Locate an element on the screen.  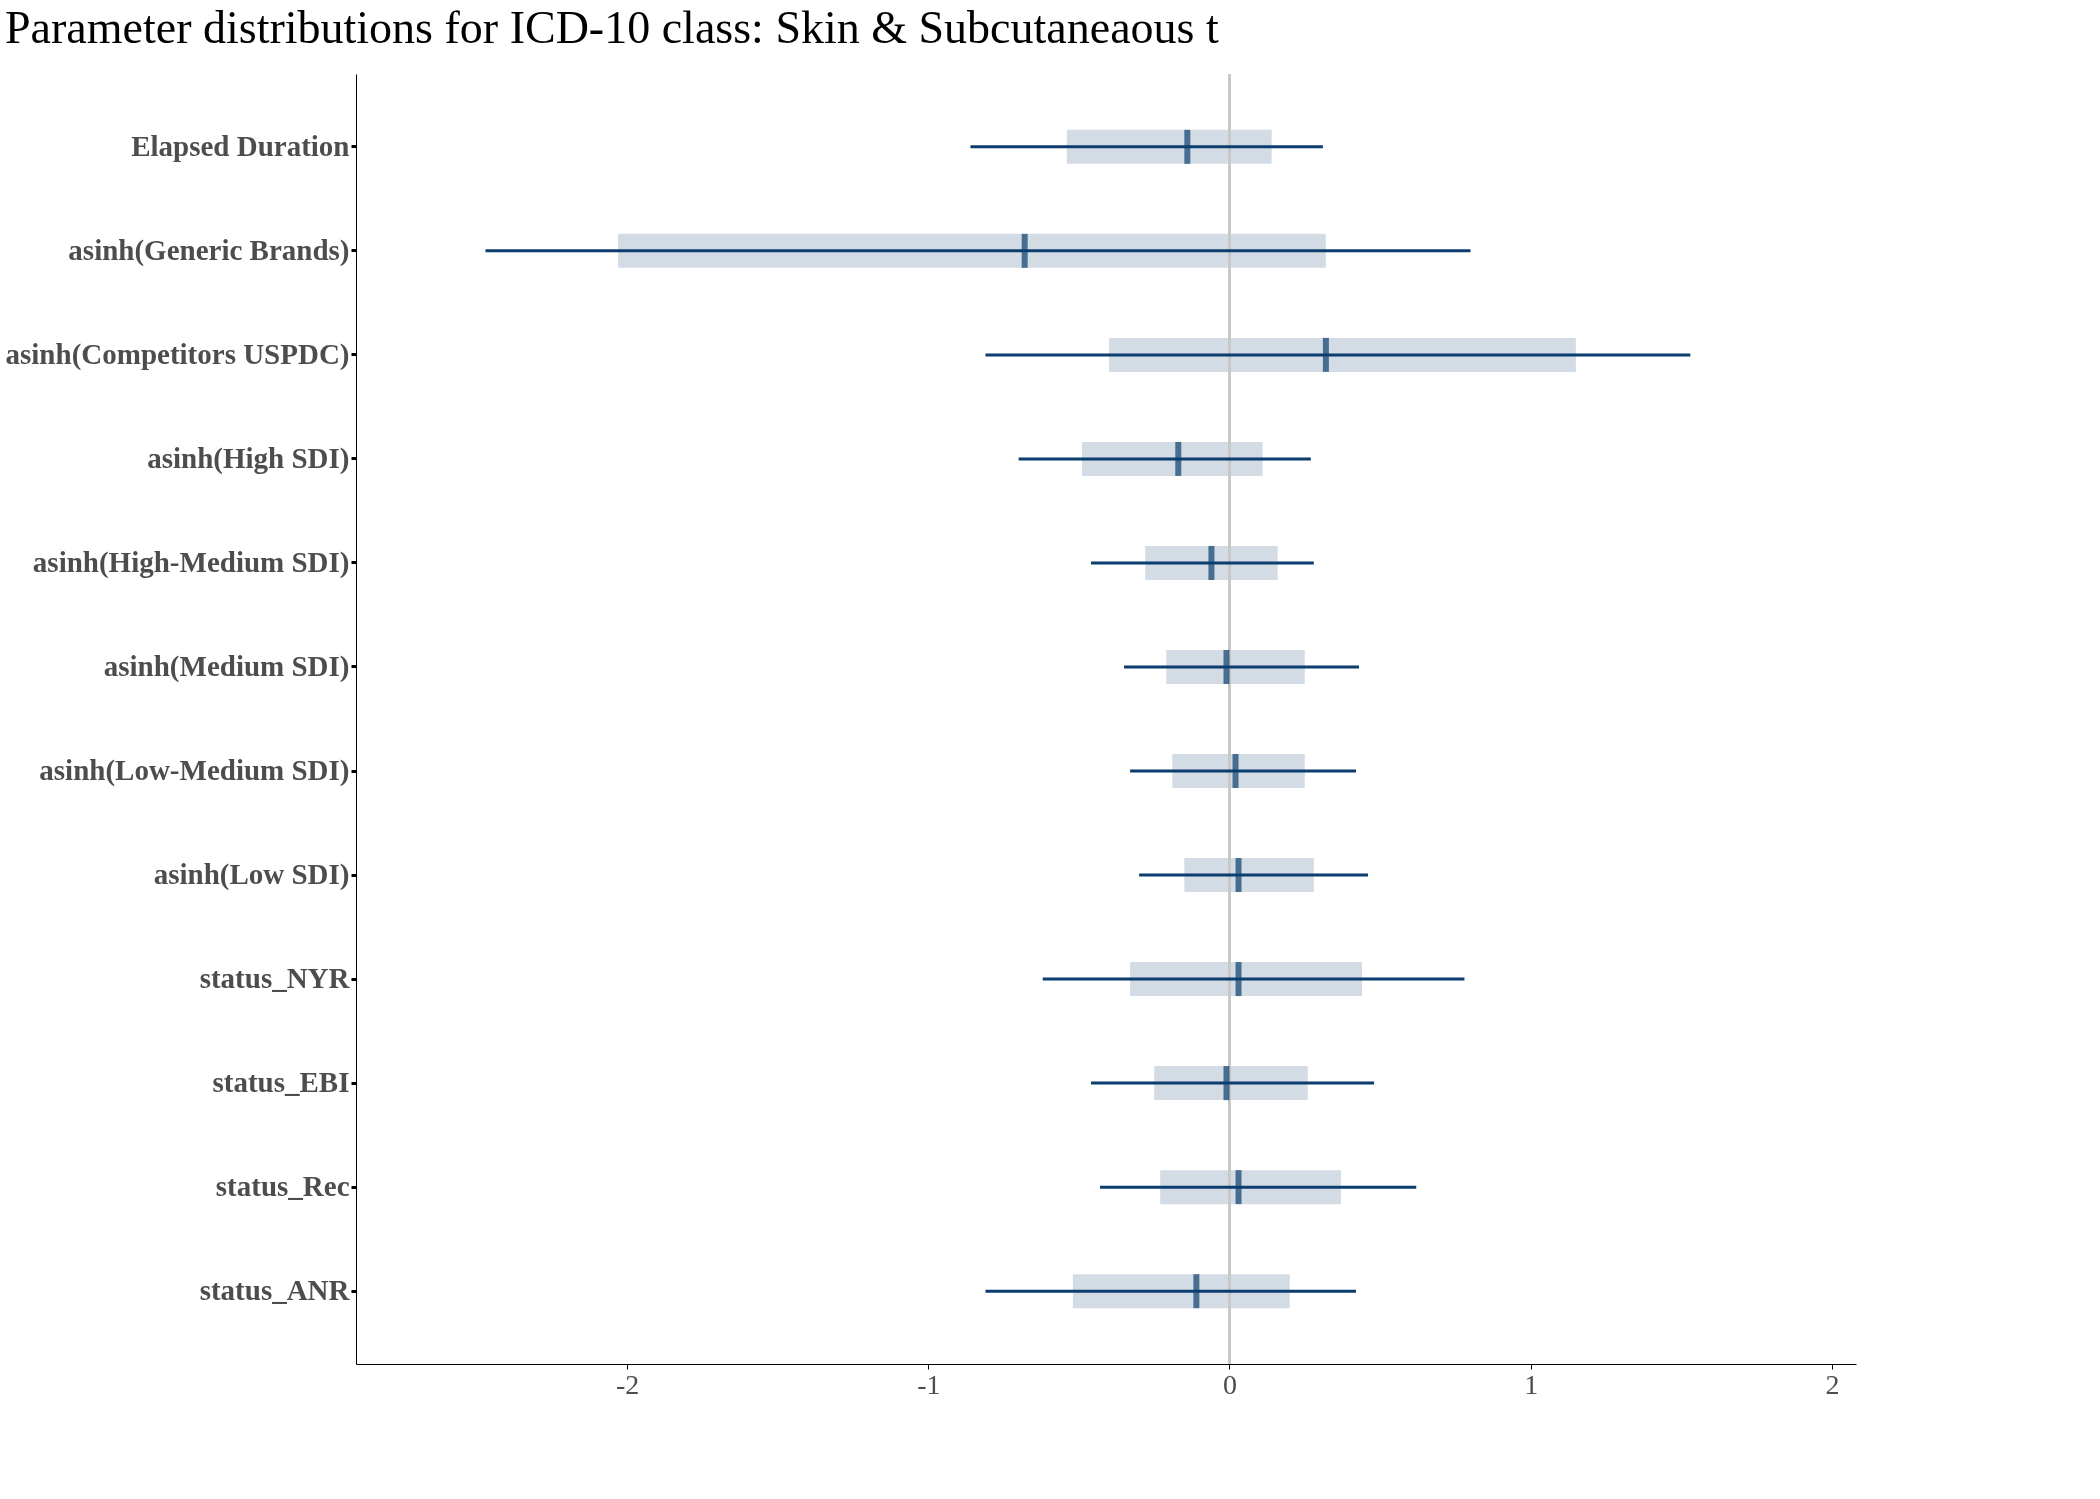
chart-title: Parameter distributions for ICD-10 class: Skin & Subcutaneaous t is located at coordinates (612, 27).